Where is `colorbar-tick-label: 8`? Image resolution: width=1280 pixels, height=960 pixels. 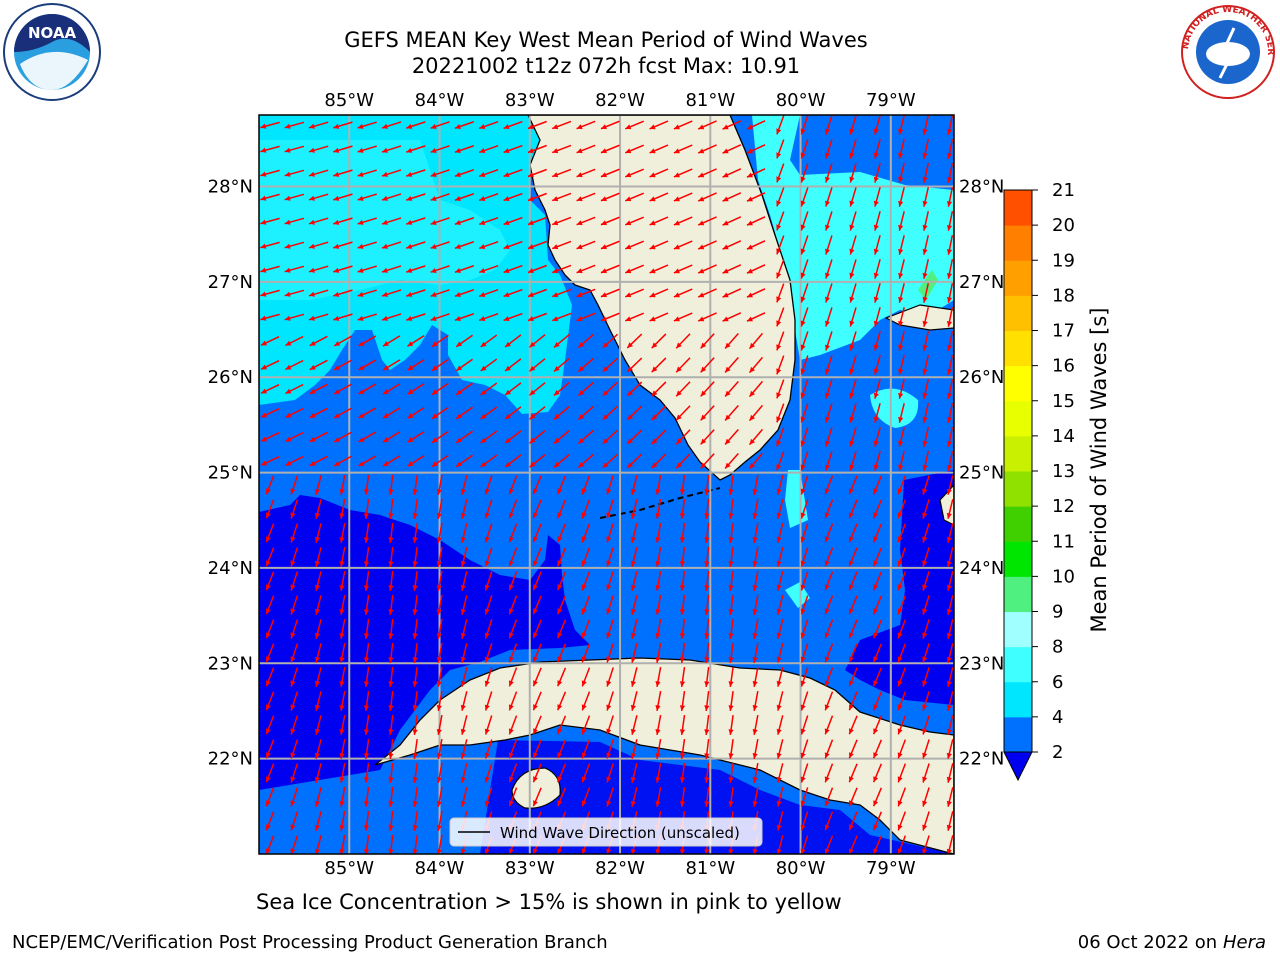
colorbar-tick-label: 8 is located at coordinates (1057, 647).